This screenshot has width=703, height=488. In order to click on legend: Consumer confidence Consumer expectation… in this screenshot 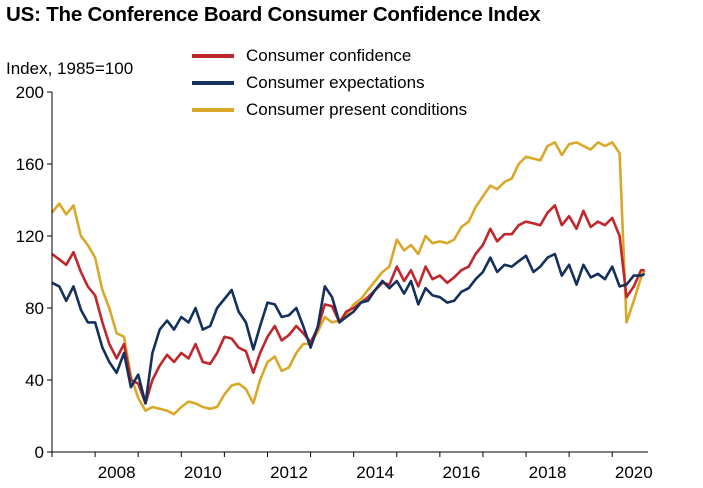, I will do `click(329, 82)`.